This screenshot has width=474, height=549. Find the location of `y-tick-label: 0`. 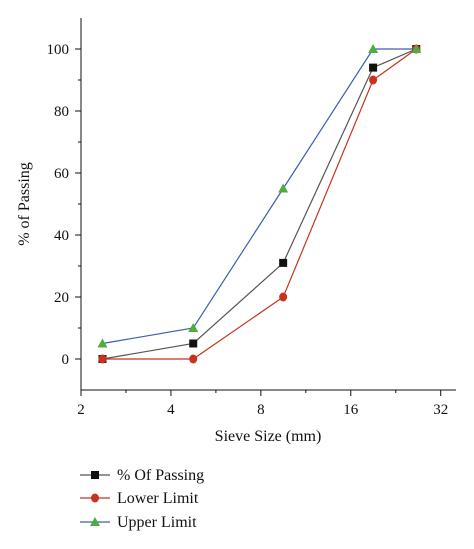

y-tick-label: 0 is located at coordinates (66, 360).